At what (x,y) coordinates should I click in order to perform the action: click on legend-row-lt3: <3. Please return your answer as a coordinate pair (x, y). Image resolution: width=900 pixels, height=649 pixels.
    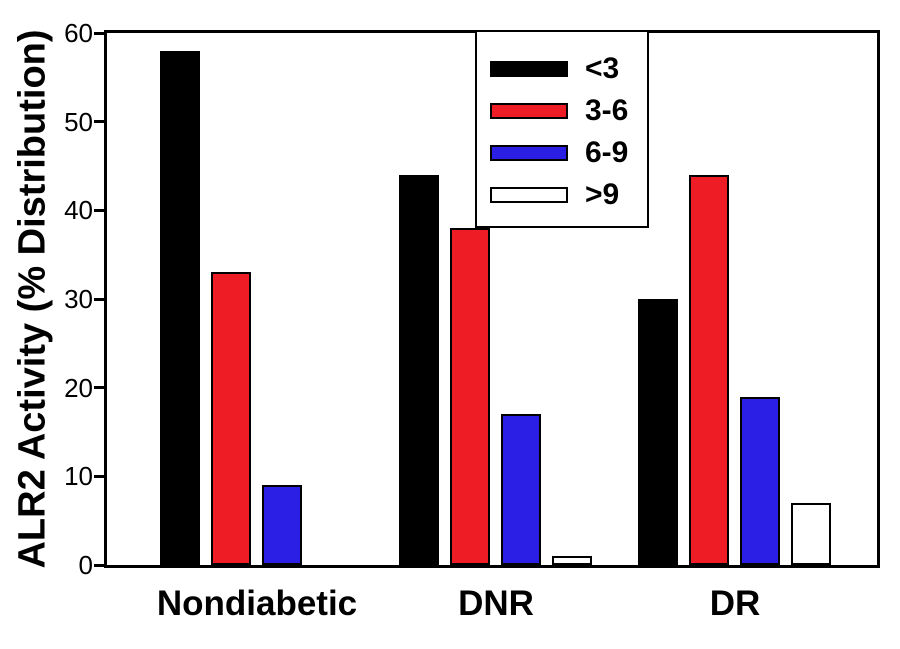
    Looking at the image, I should click on (562, 69).